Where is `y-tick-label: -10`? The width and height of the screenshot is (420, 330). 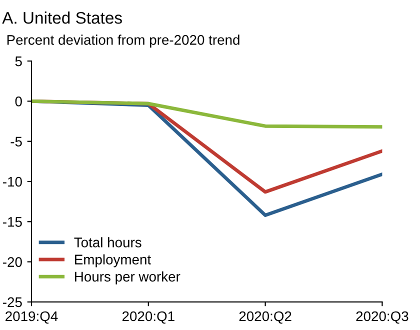 y-tick-label: -10 is located at coordinates (12, 181).